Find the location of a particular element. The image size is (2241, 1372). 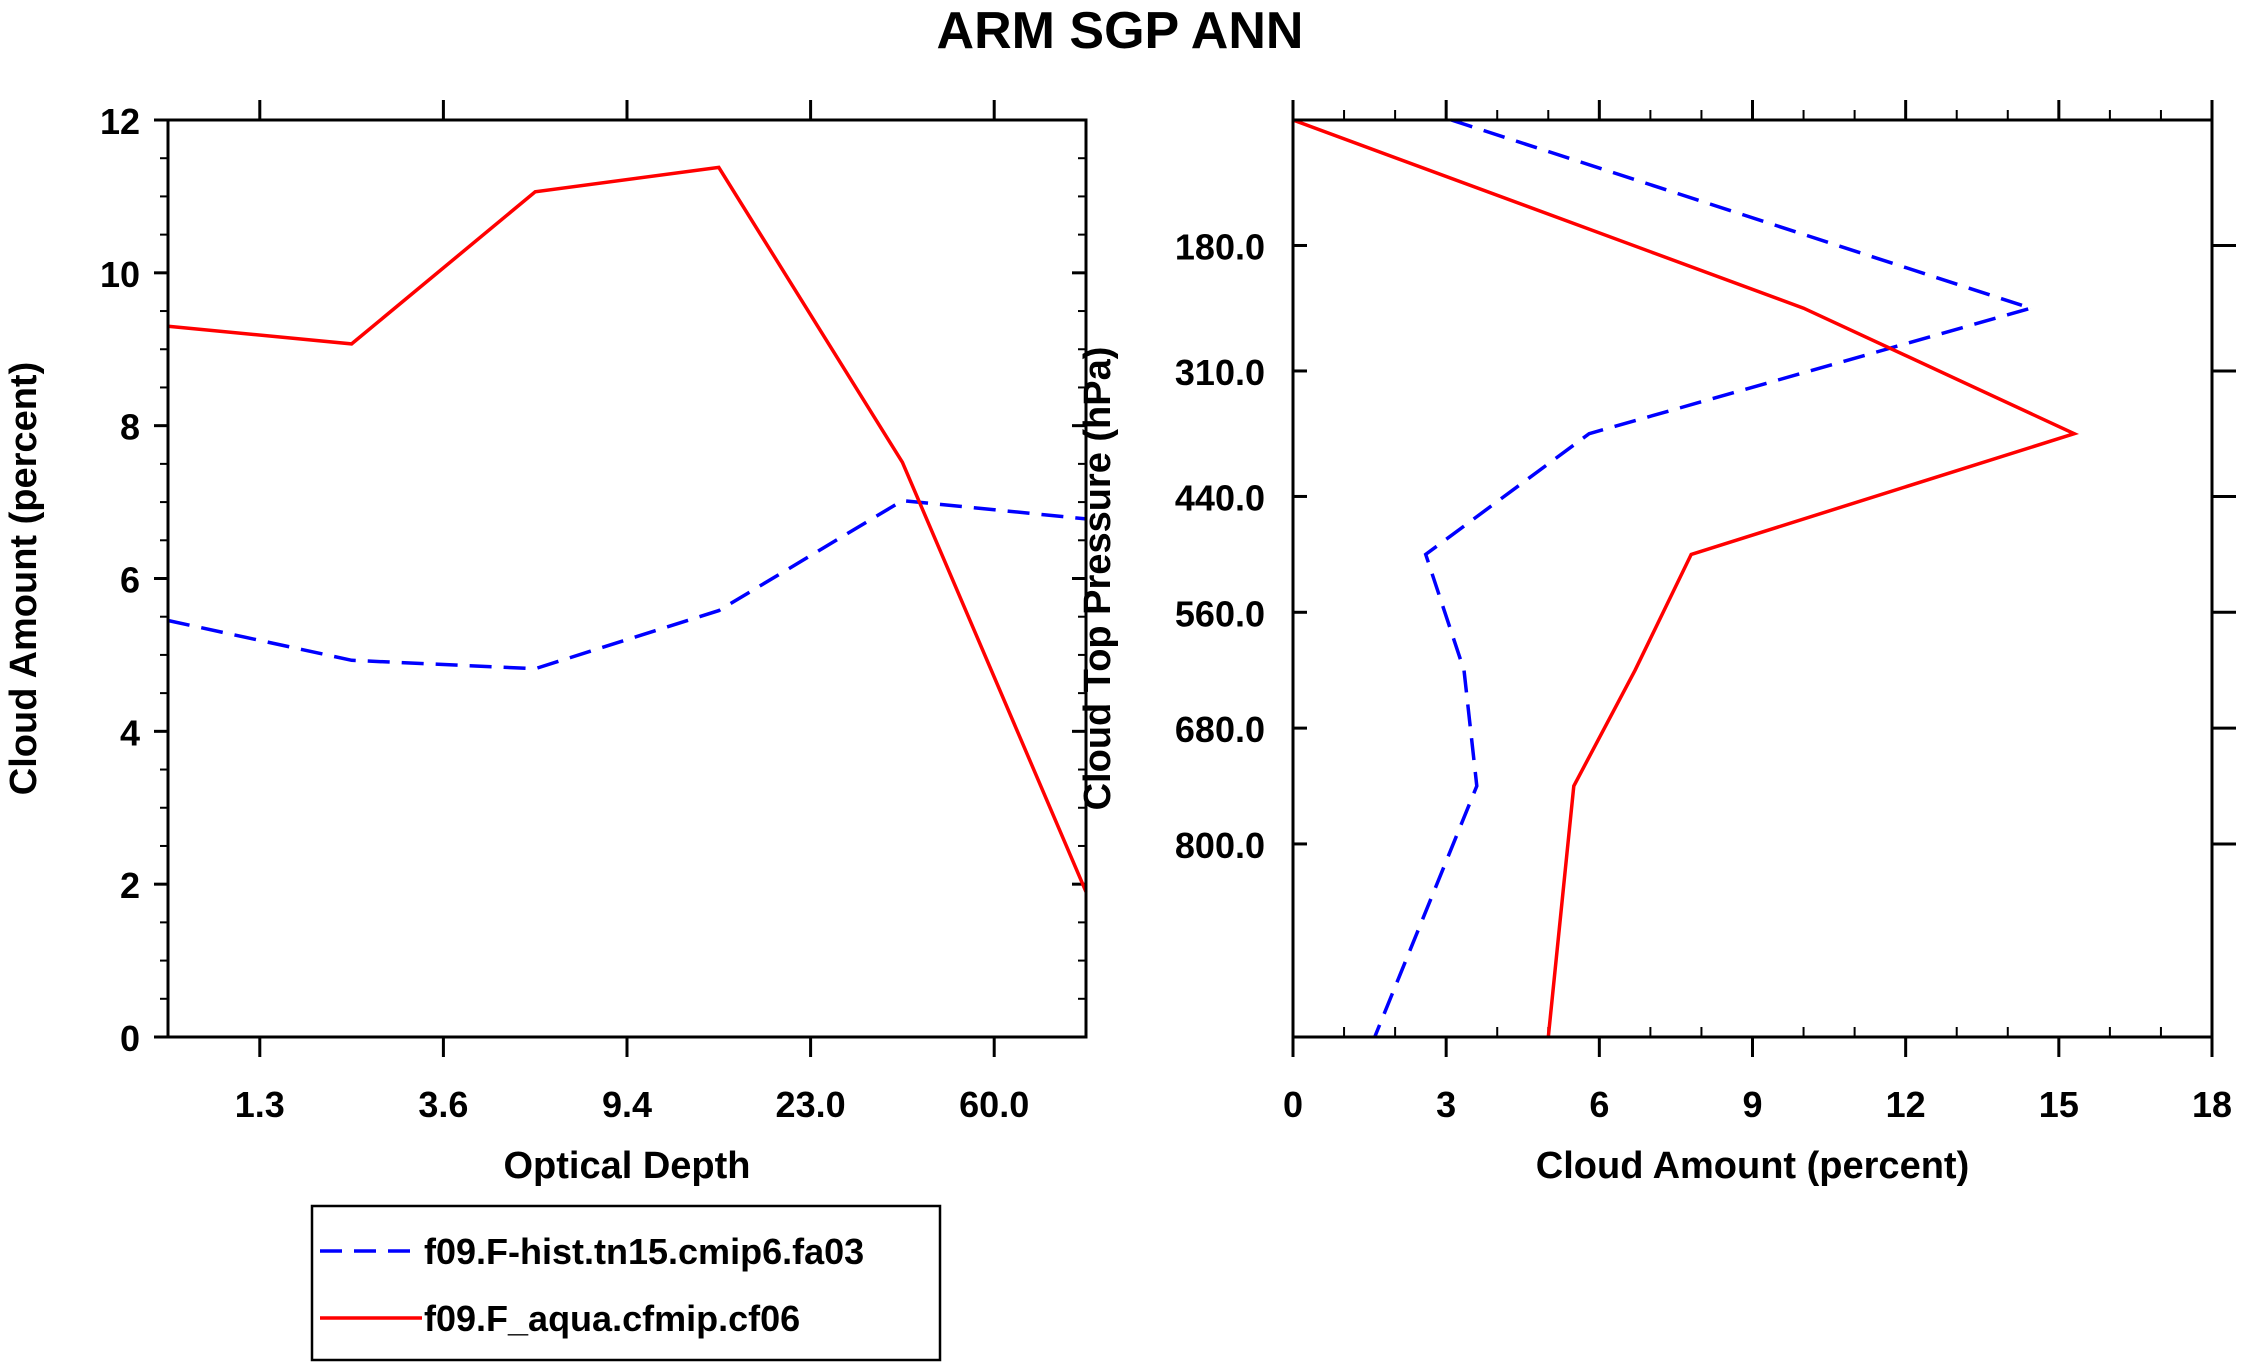

series-line-cmip6-fa03 is located at coordinates (627, 585).